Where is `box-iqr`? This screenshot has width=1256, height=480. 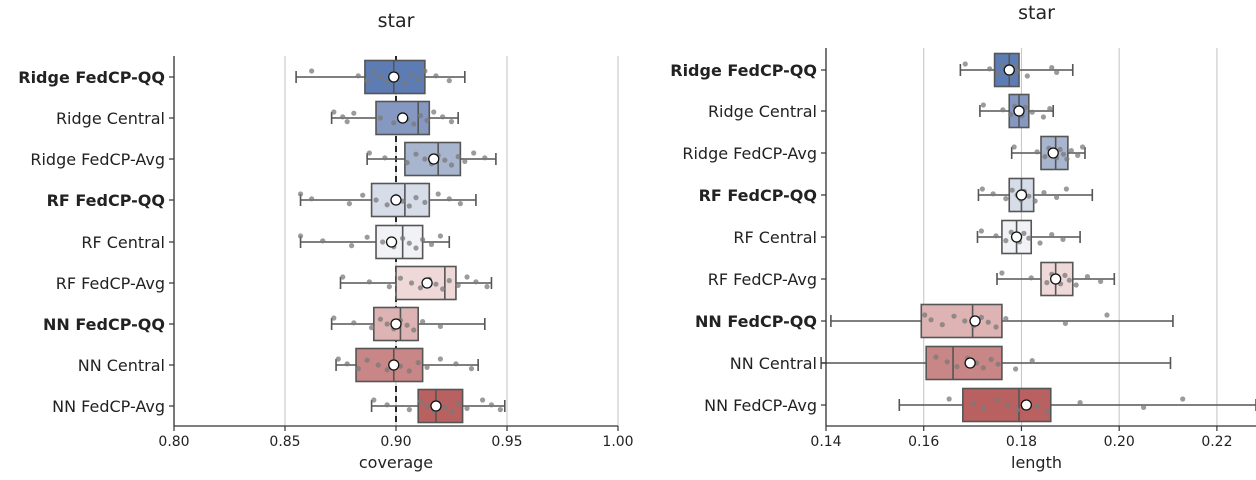
box-iqr is located at coordinates (964, 363).